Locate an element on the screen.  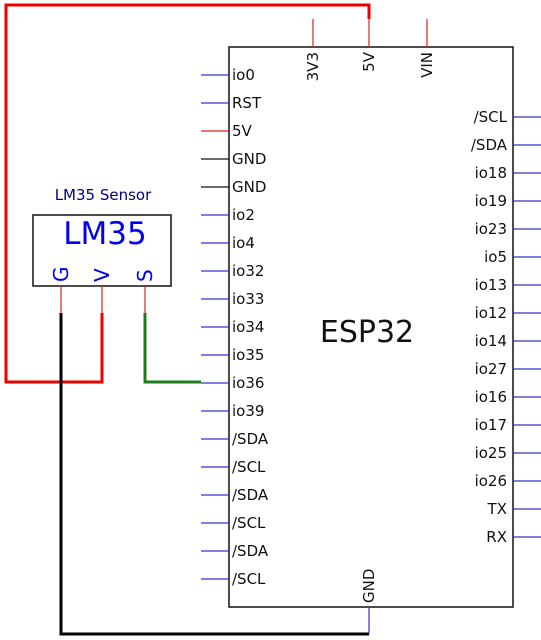
pin-left-io39-12: io39 is located at coordinates (232, 411).